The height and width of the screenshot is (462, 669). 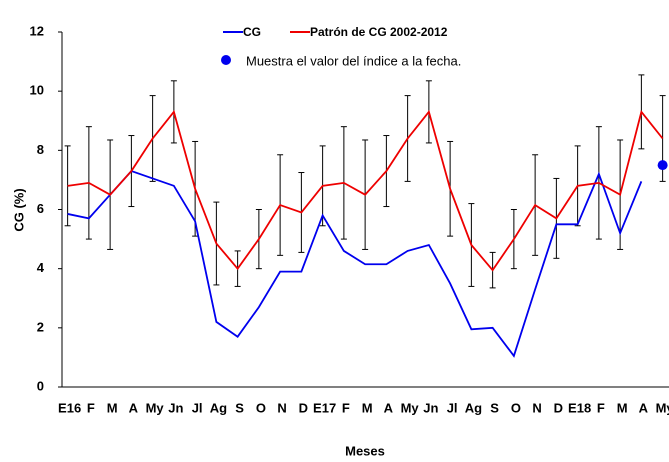 What do you see at coordinates (662, 165) in the screenshot?
I see `marker` at bounding box center [662, 165].